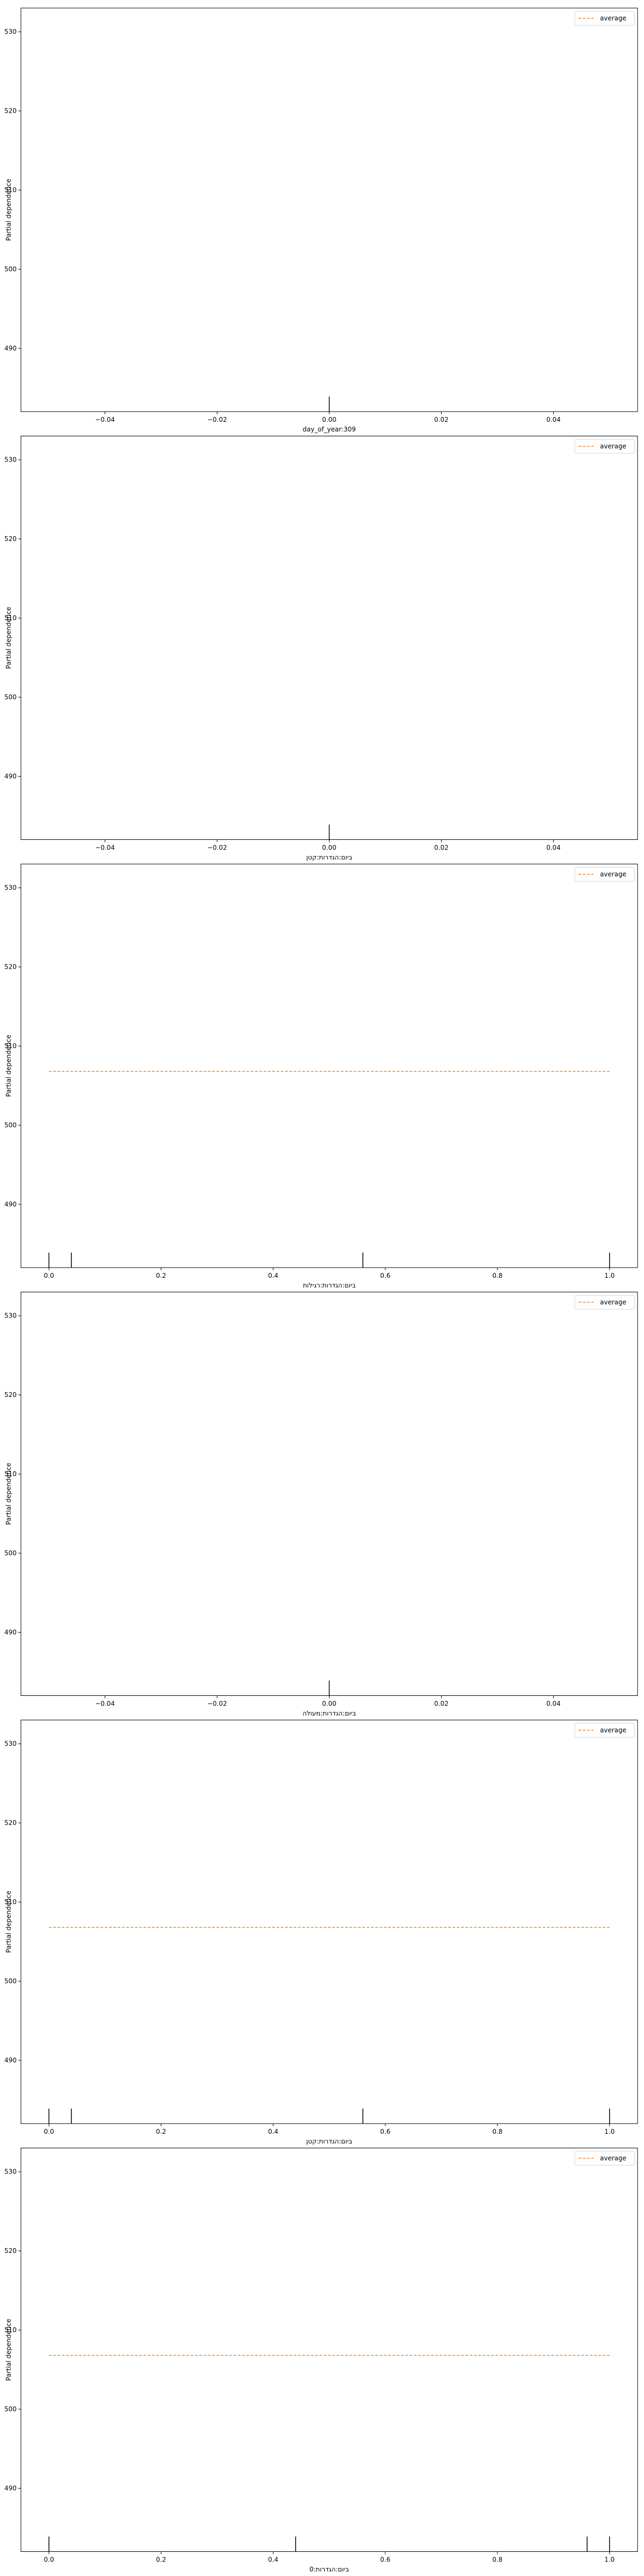 Image resolution: width=644 pixels, height=2576 pixels. I want to click on x-axis-label: ביום:הגדרות:0, so click(329, 2569).